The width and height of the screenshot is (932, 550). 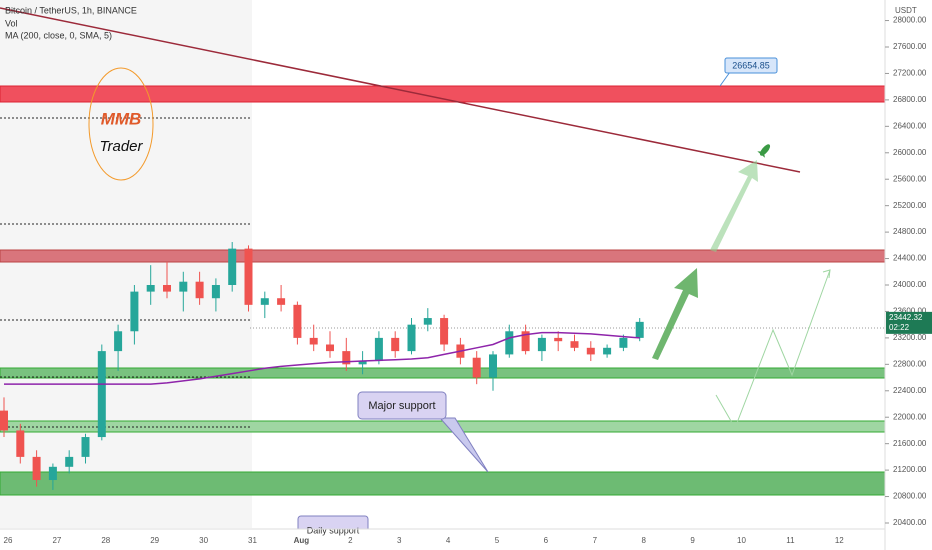 I want to click on price-tick-label: 20400.00, so click(x=910, y=522).